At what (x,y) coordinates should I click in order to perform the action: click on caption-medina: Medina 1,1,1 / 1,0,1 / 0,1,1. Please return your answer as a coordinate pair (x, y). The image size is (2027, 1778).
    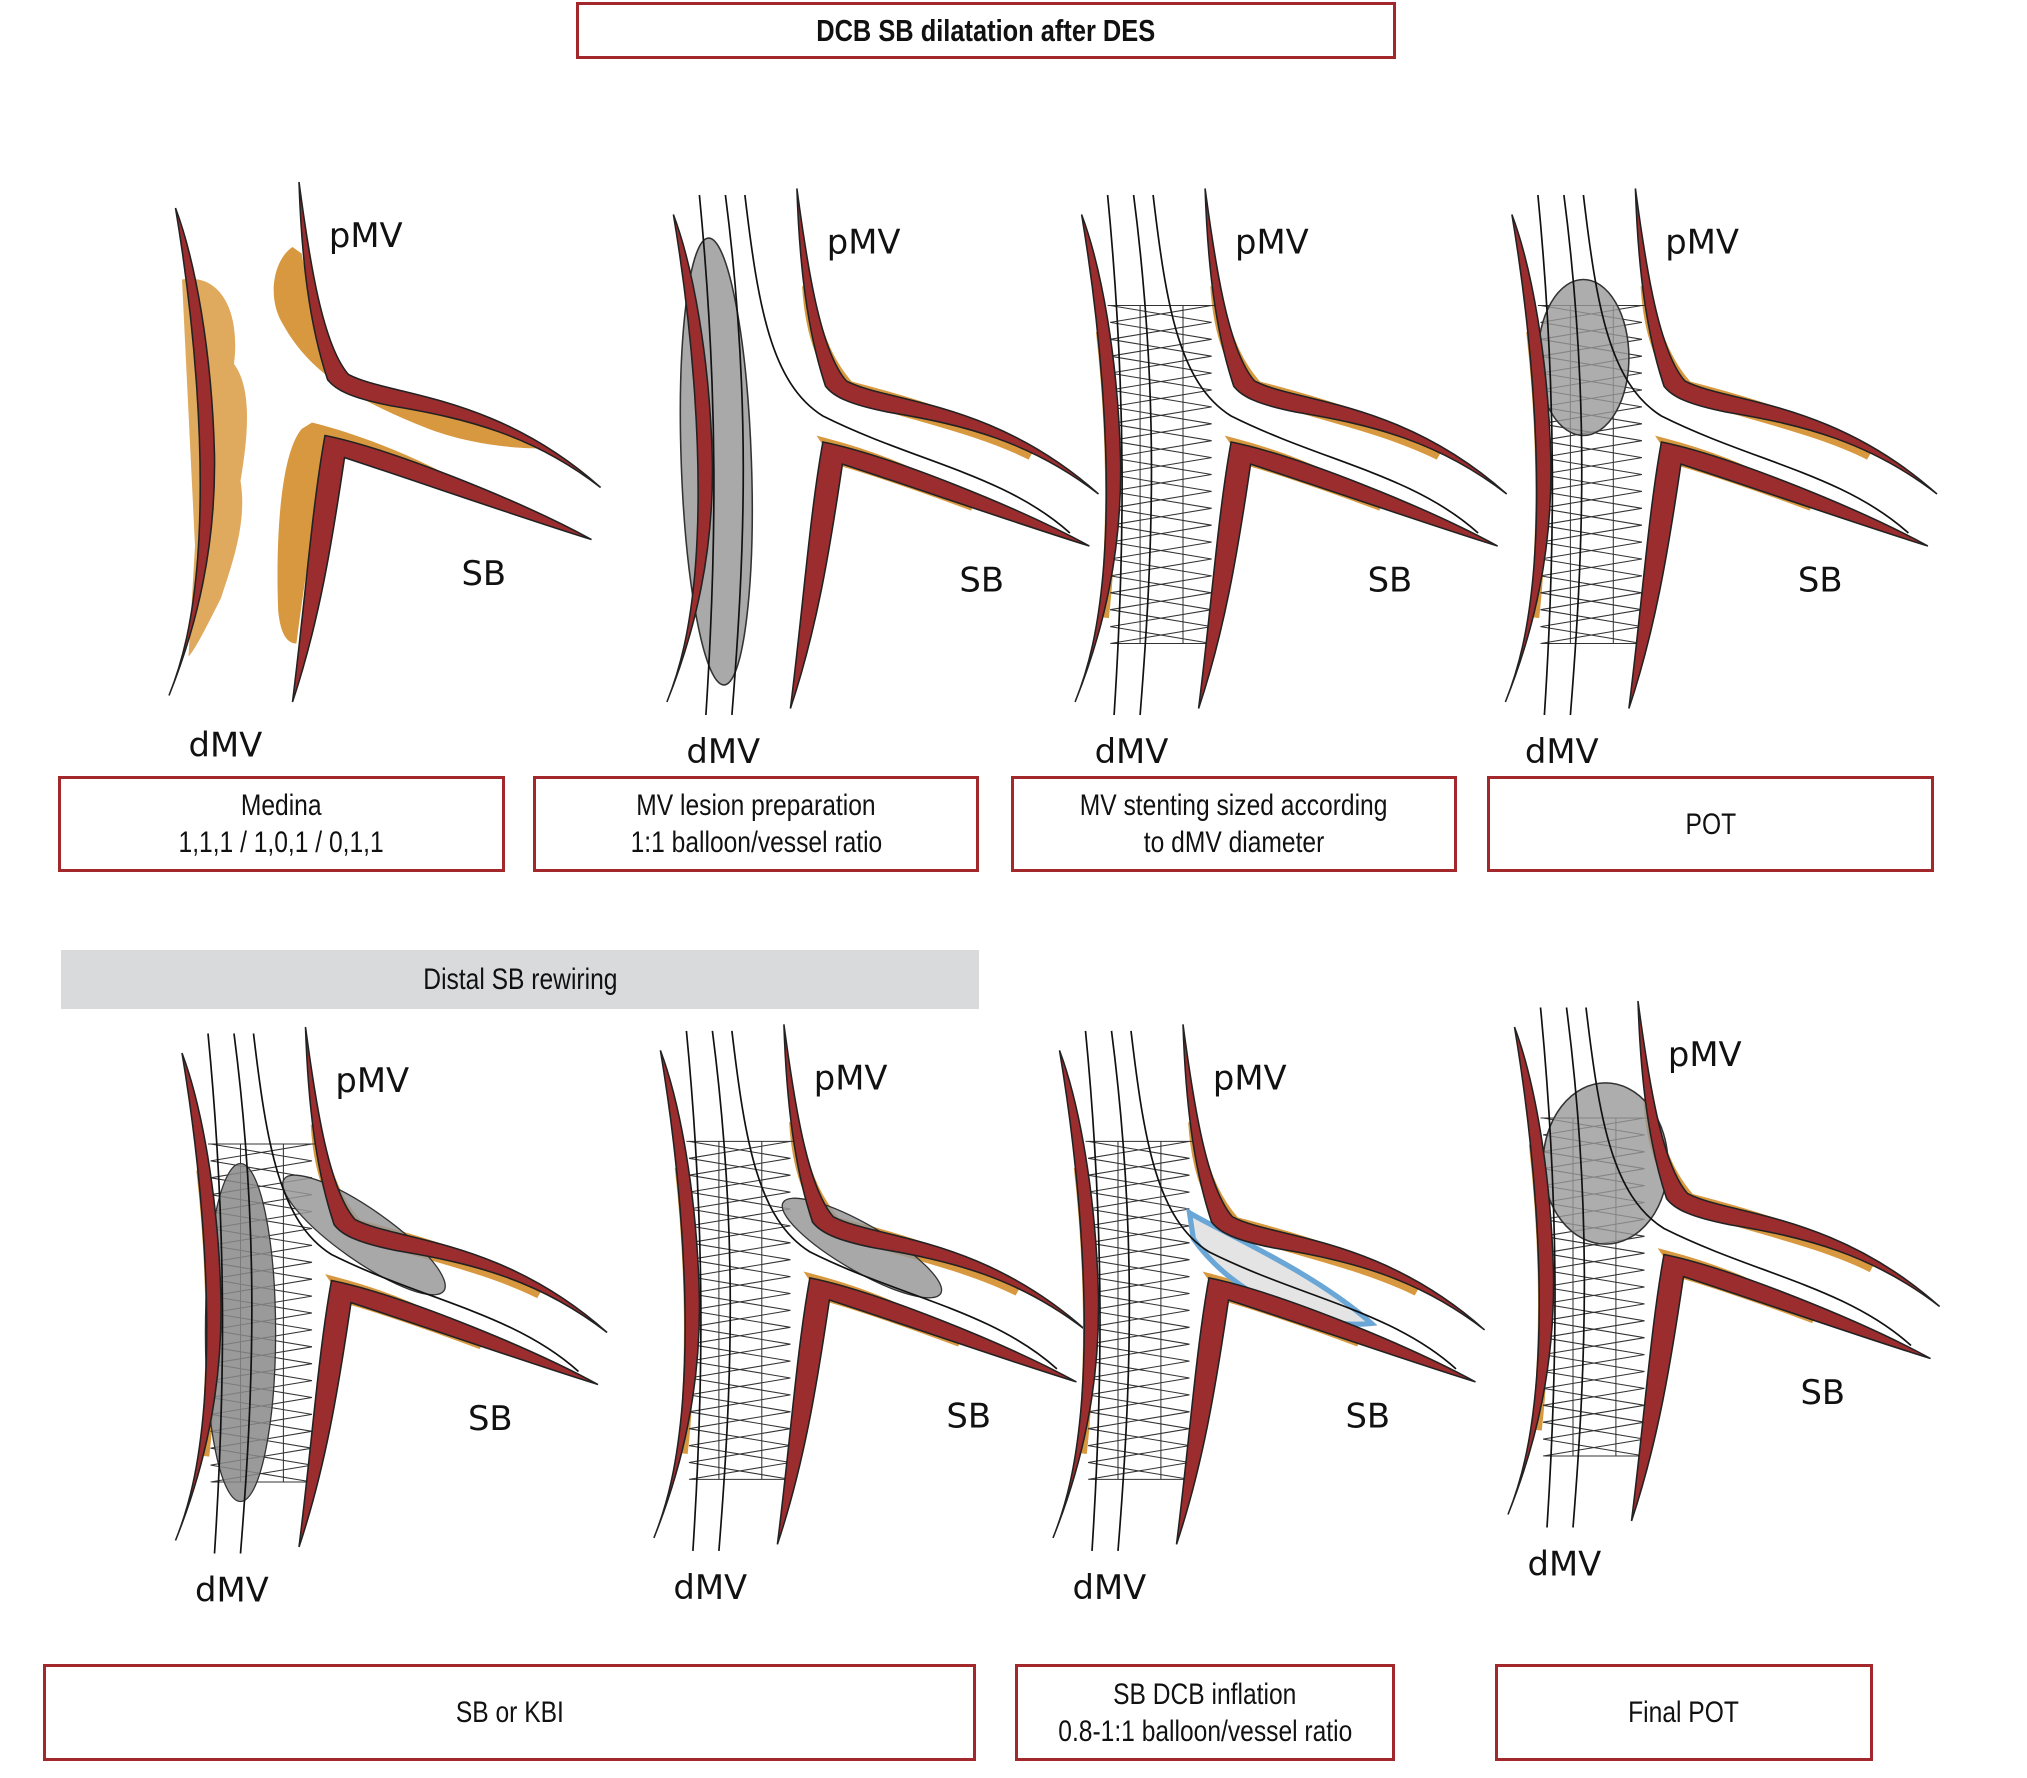
    Looking at the image, I should click on (281, 824).